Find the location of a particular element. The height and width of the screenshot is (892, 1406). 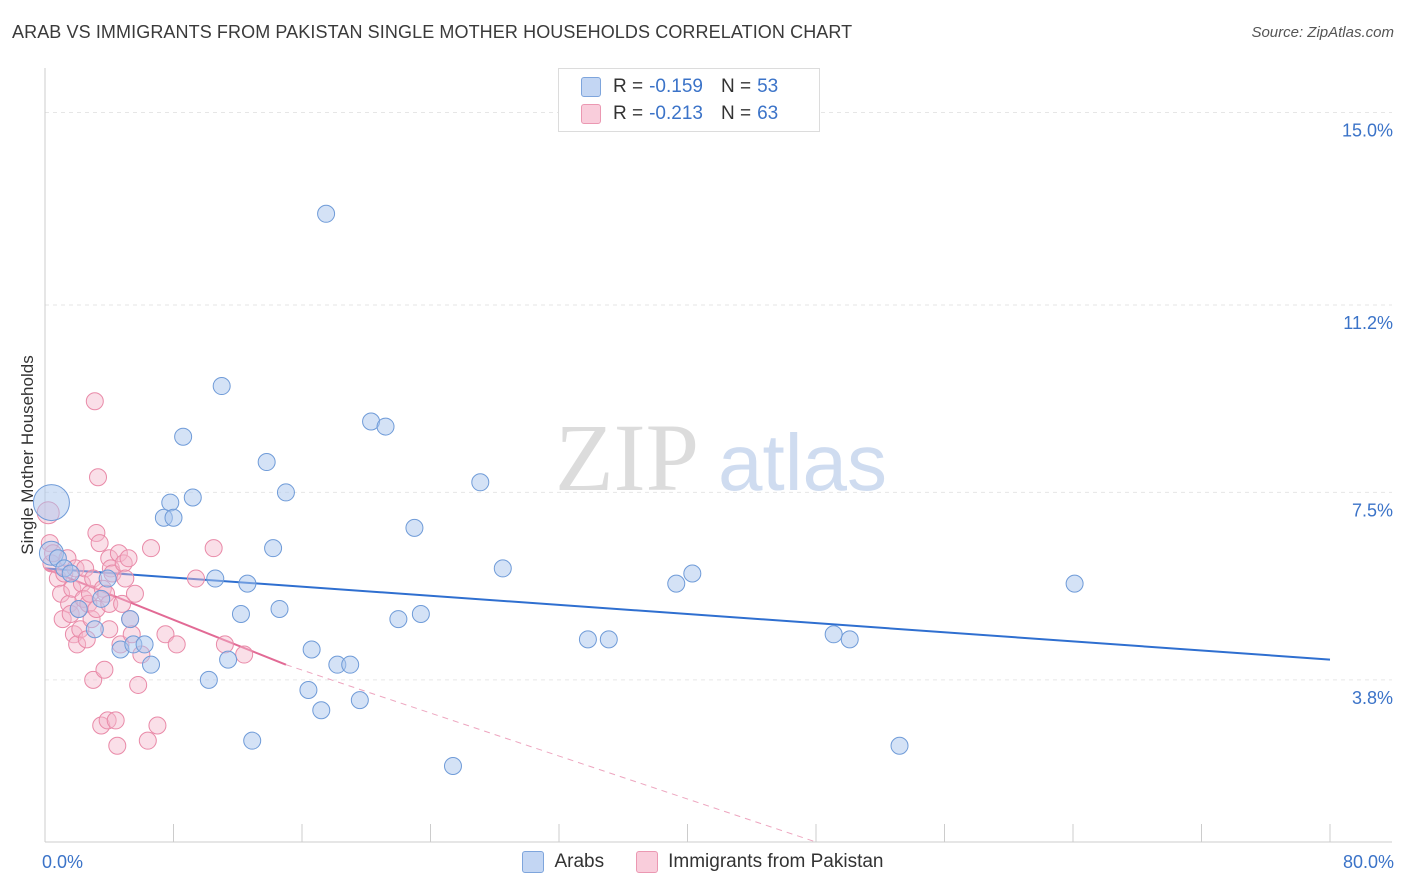

x-tick-label-min: 0.0% is located at coordinates (63, 862).